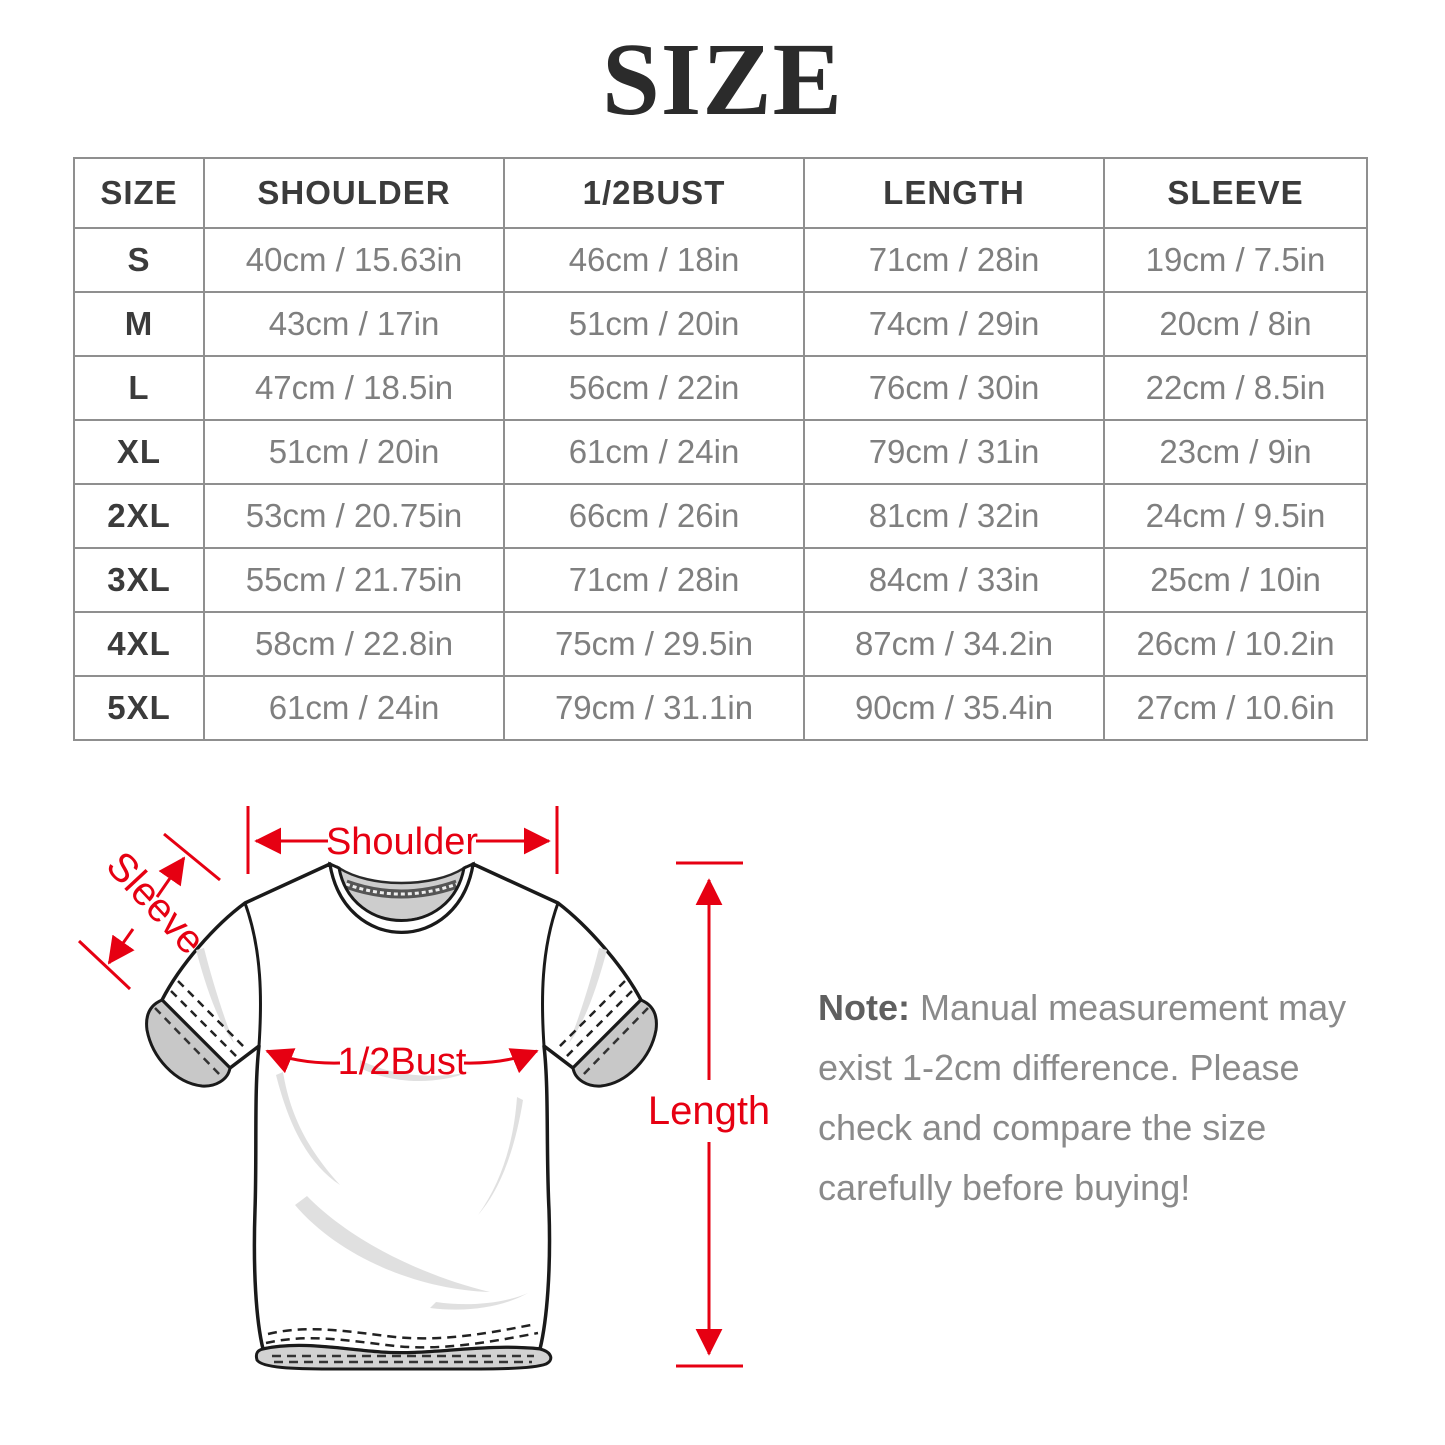  Describe the element at coordinates (954, 193) in the screenshot. I see `column-header: LENGTH` at that location.